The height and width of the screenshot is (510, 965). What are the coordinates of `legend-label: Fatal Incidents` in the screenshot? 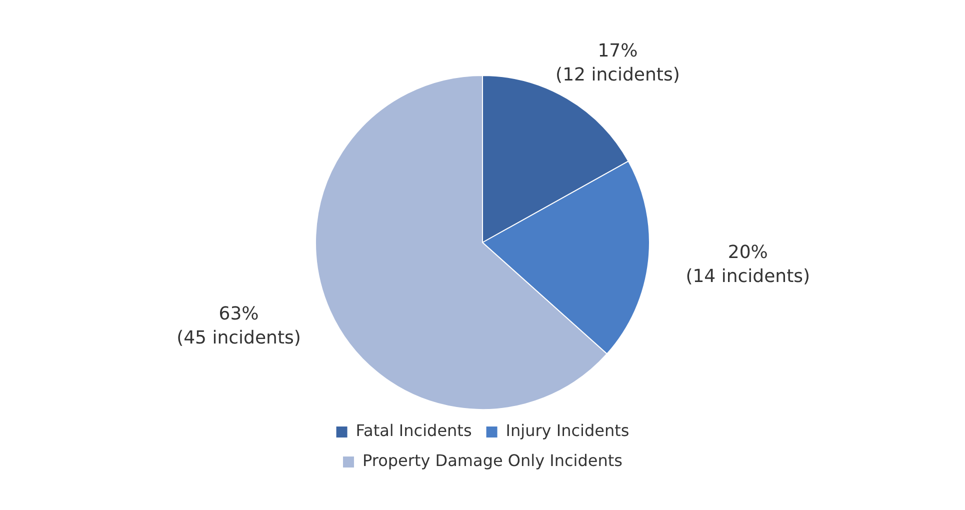 It's located at (414, 430).